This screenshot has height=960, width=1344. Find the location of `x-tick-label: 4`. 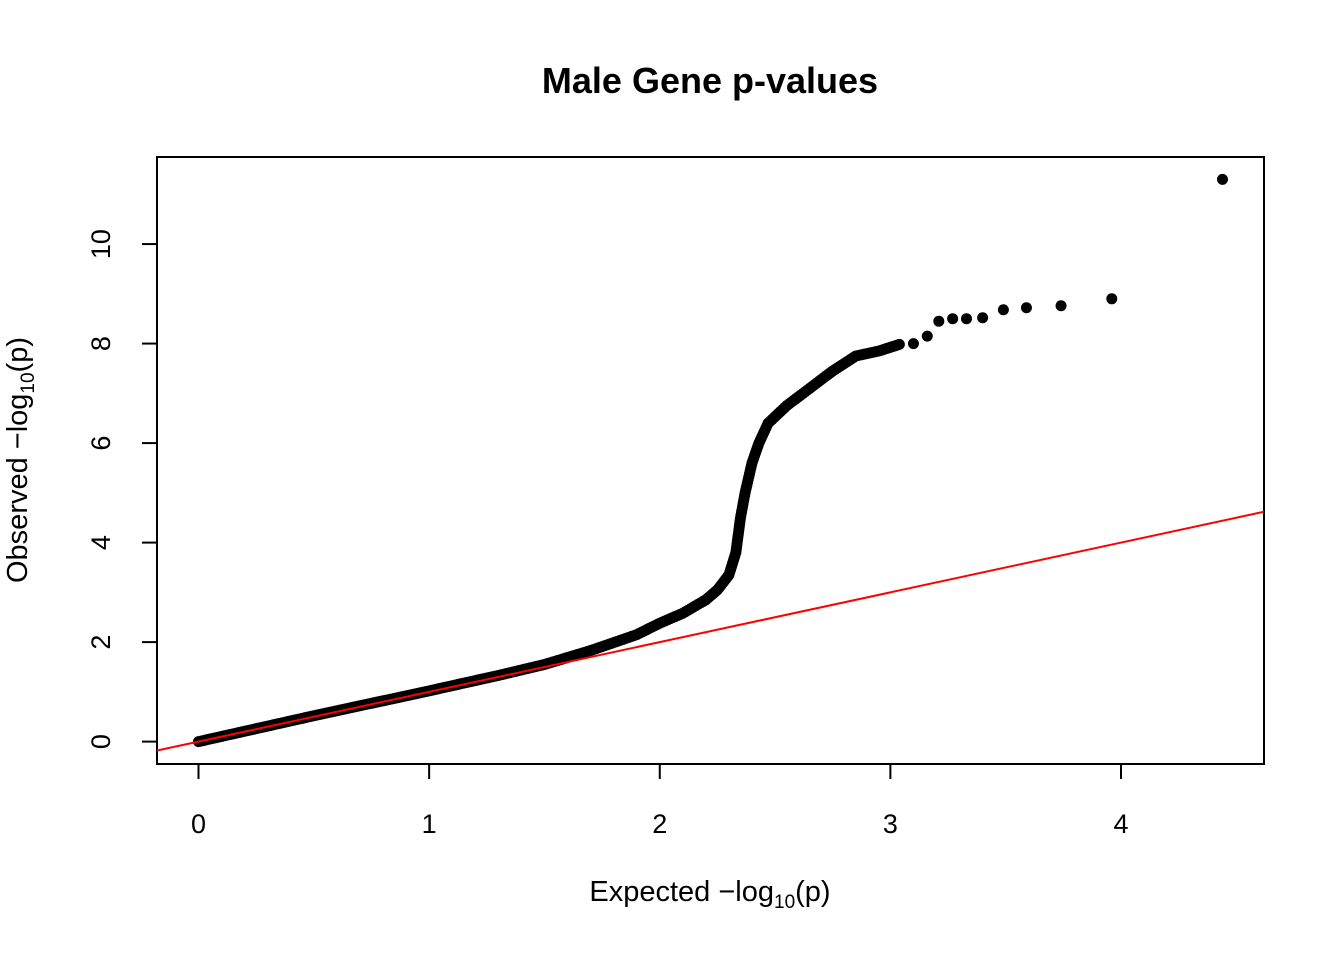

x-tick-label: 4 is located at coordinates (1120, 824).